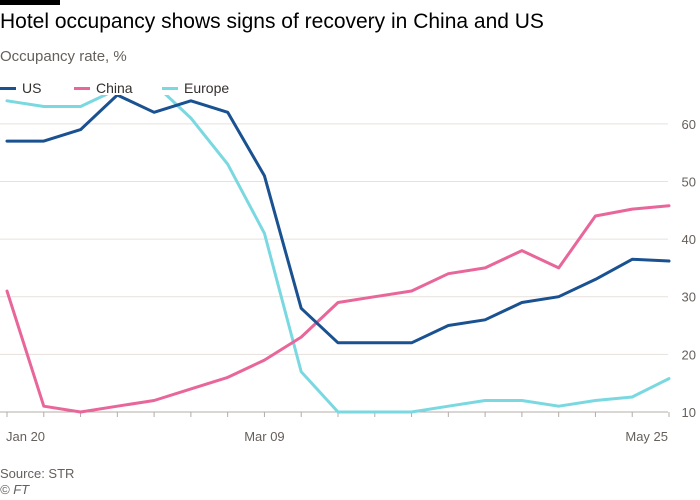 The width and height of the screenshot is (700, 500). I want to click on x-tick-label: May 25, so click(646, 436).